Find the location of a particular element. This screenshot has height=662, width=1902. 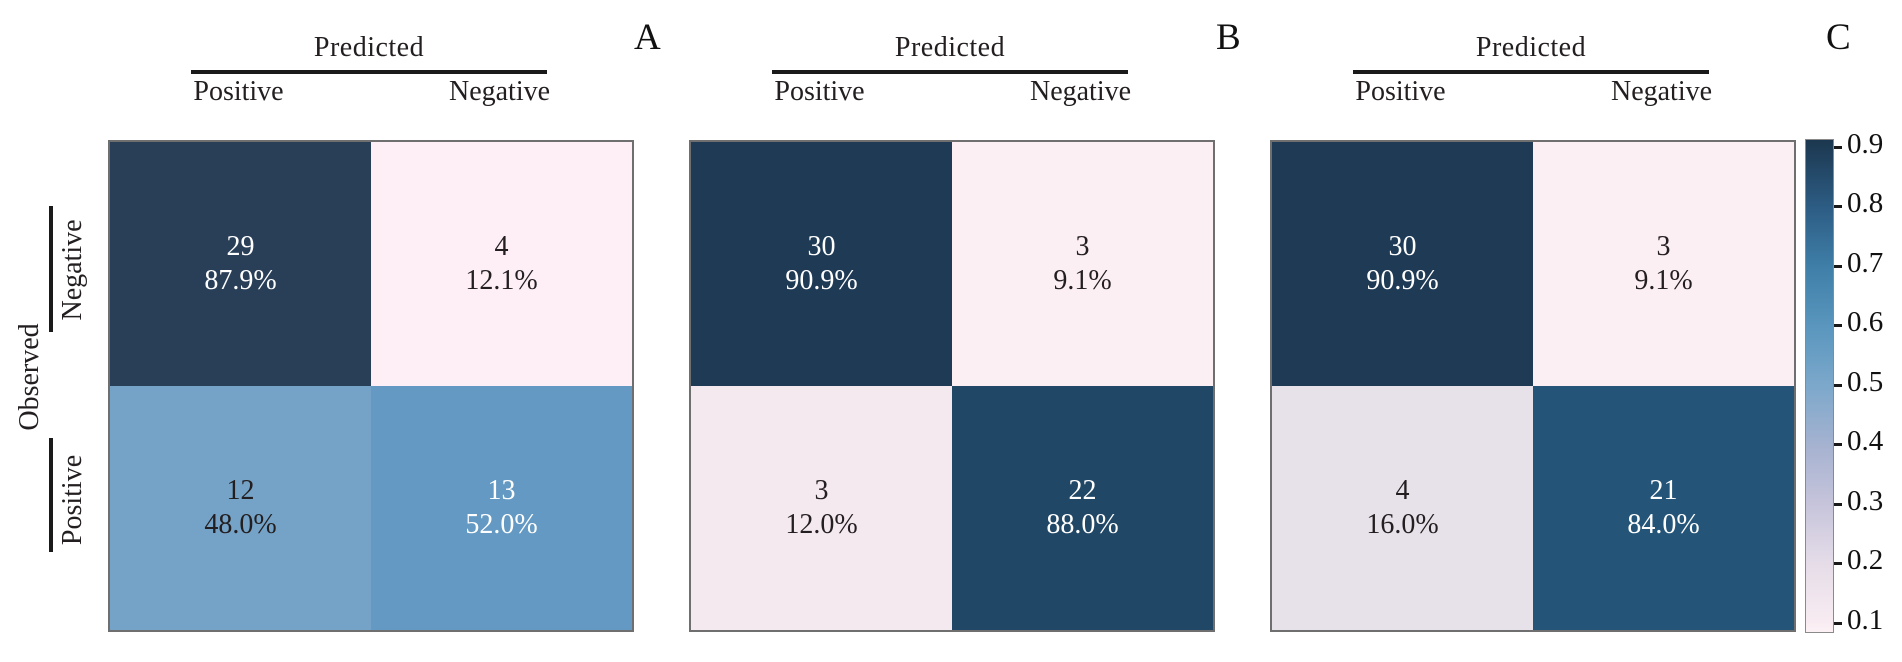

cell-count: 22 is located at coordinates (1082, 490).